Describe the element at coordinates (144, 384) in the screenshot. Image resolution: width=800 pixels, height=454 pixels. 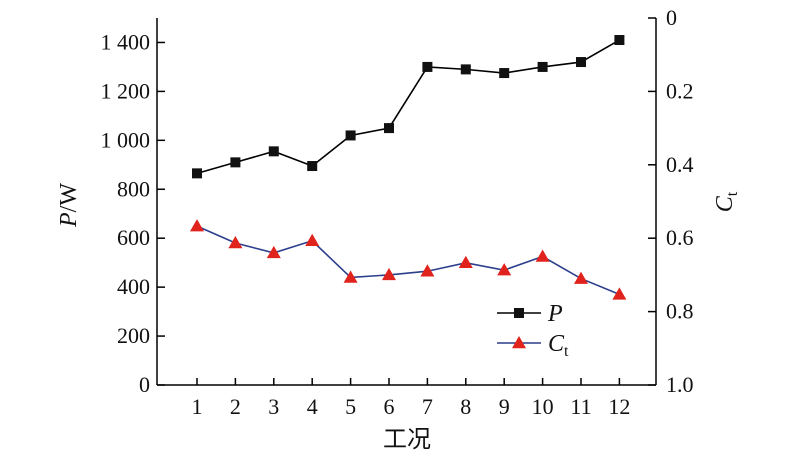
I see `left-tick-label: 0` at that location.